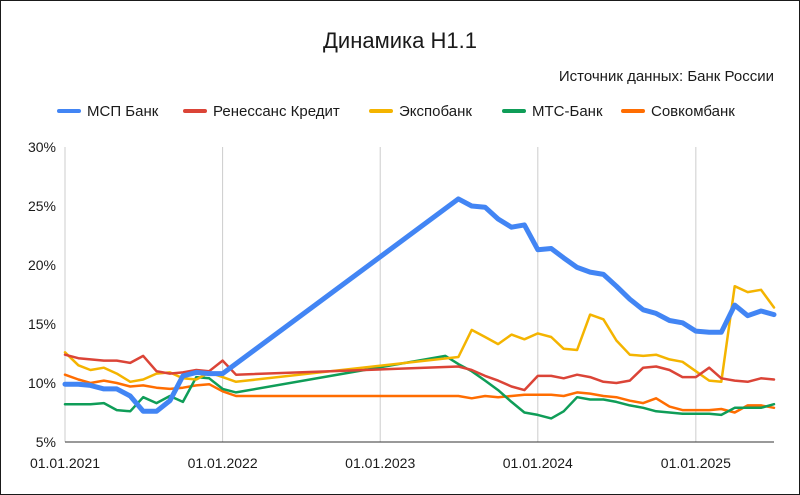  I want to click on y-tick-label: 20%, so click(42, 265).